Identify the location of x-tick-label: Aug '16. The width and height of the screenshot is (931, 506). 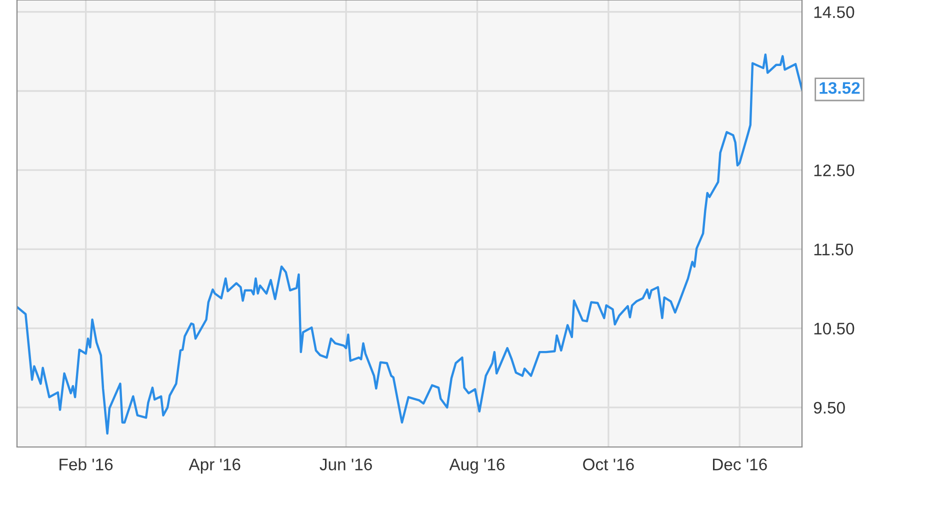
(477, 466).